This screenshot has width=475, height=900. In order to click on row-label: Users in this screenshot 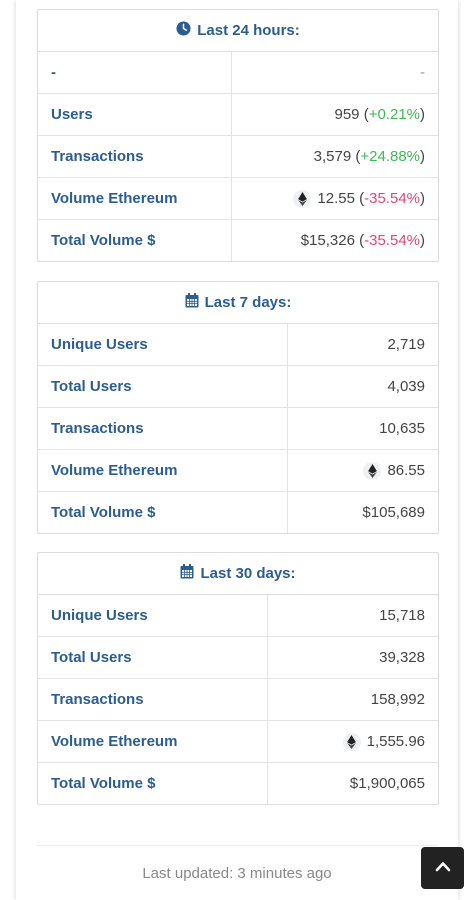, I will do `click(135, 114)`.